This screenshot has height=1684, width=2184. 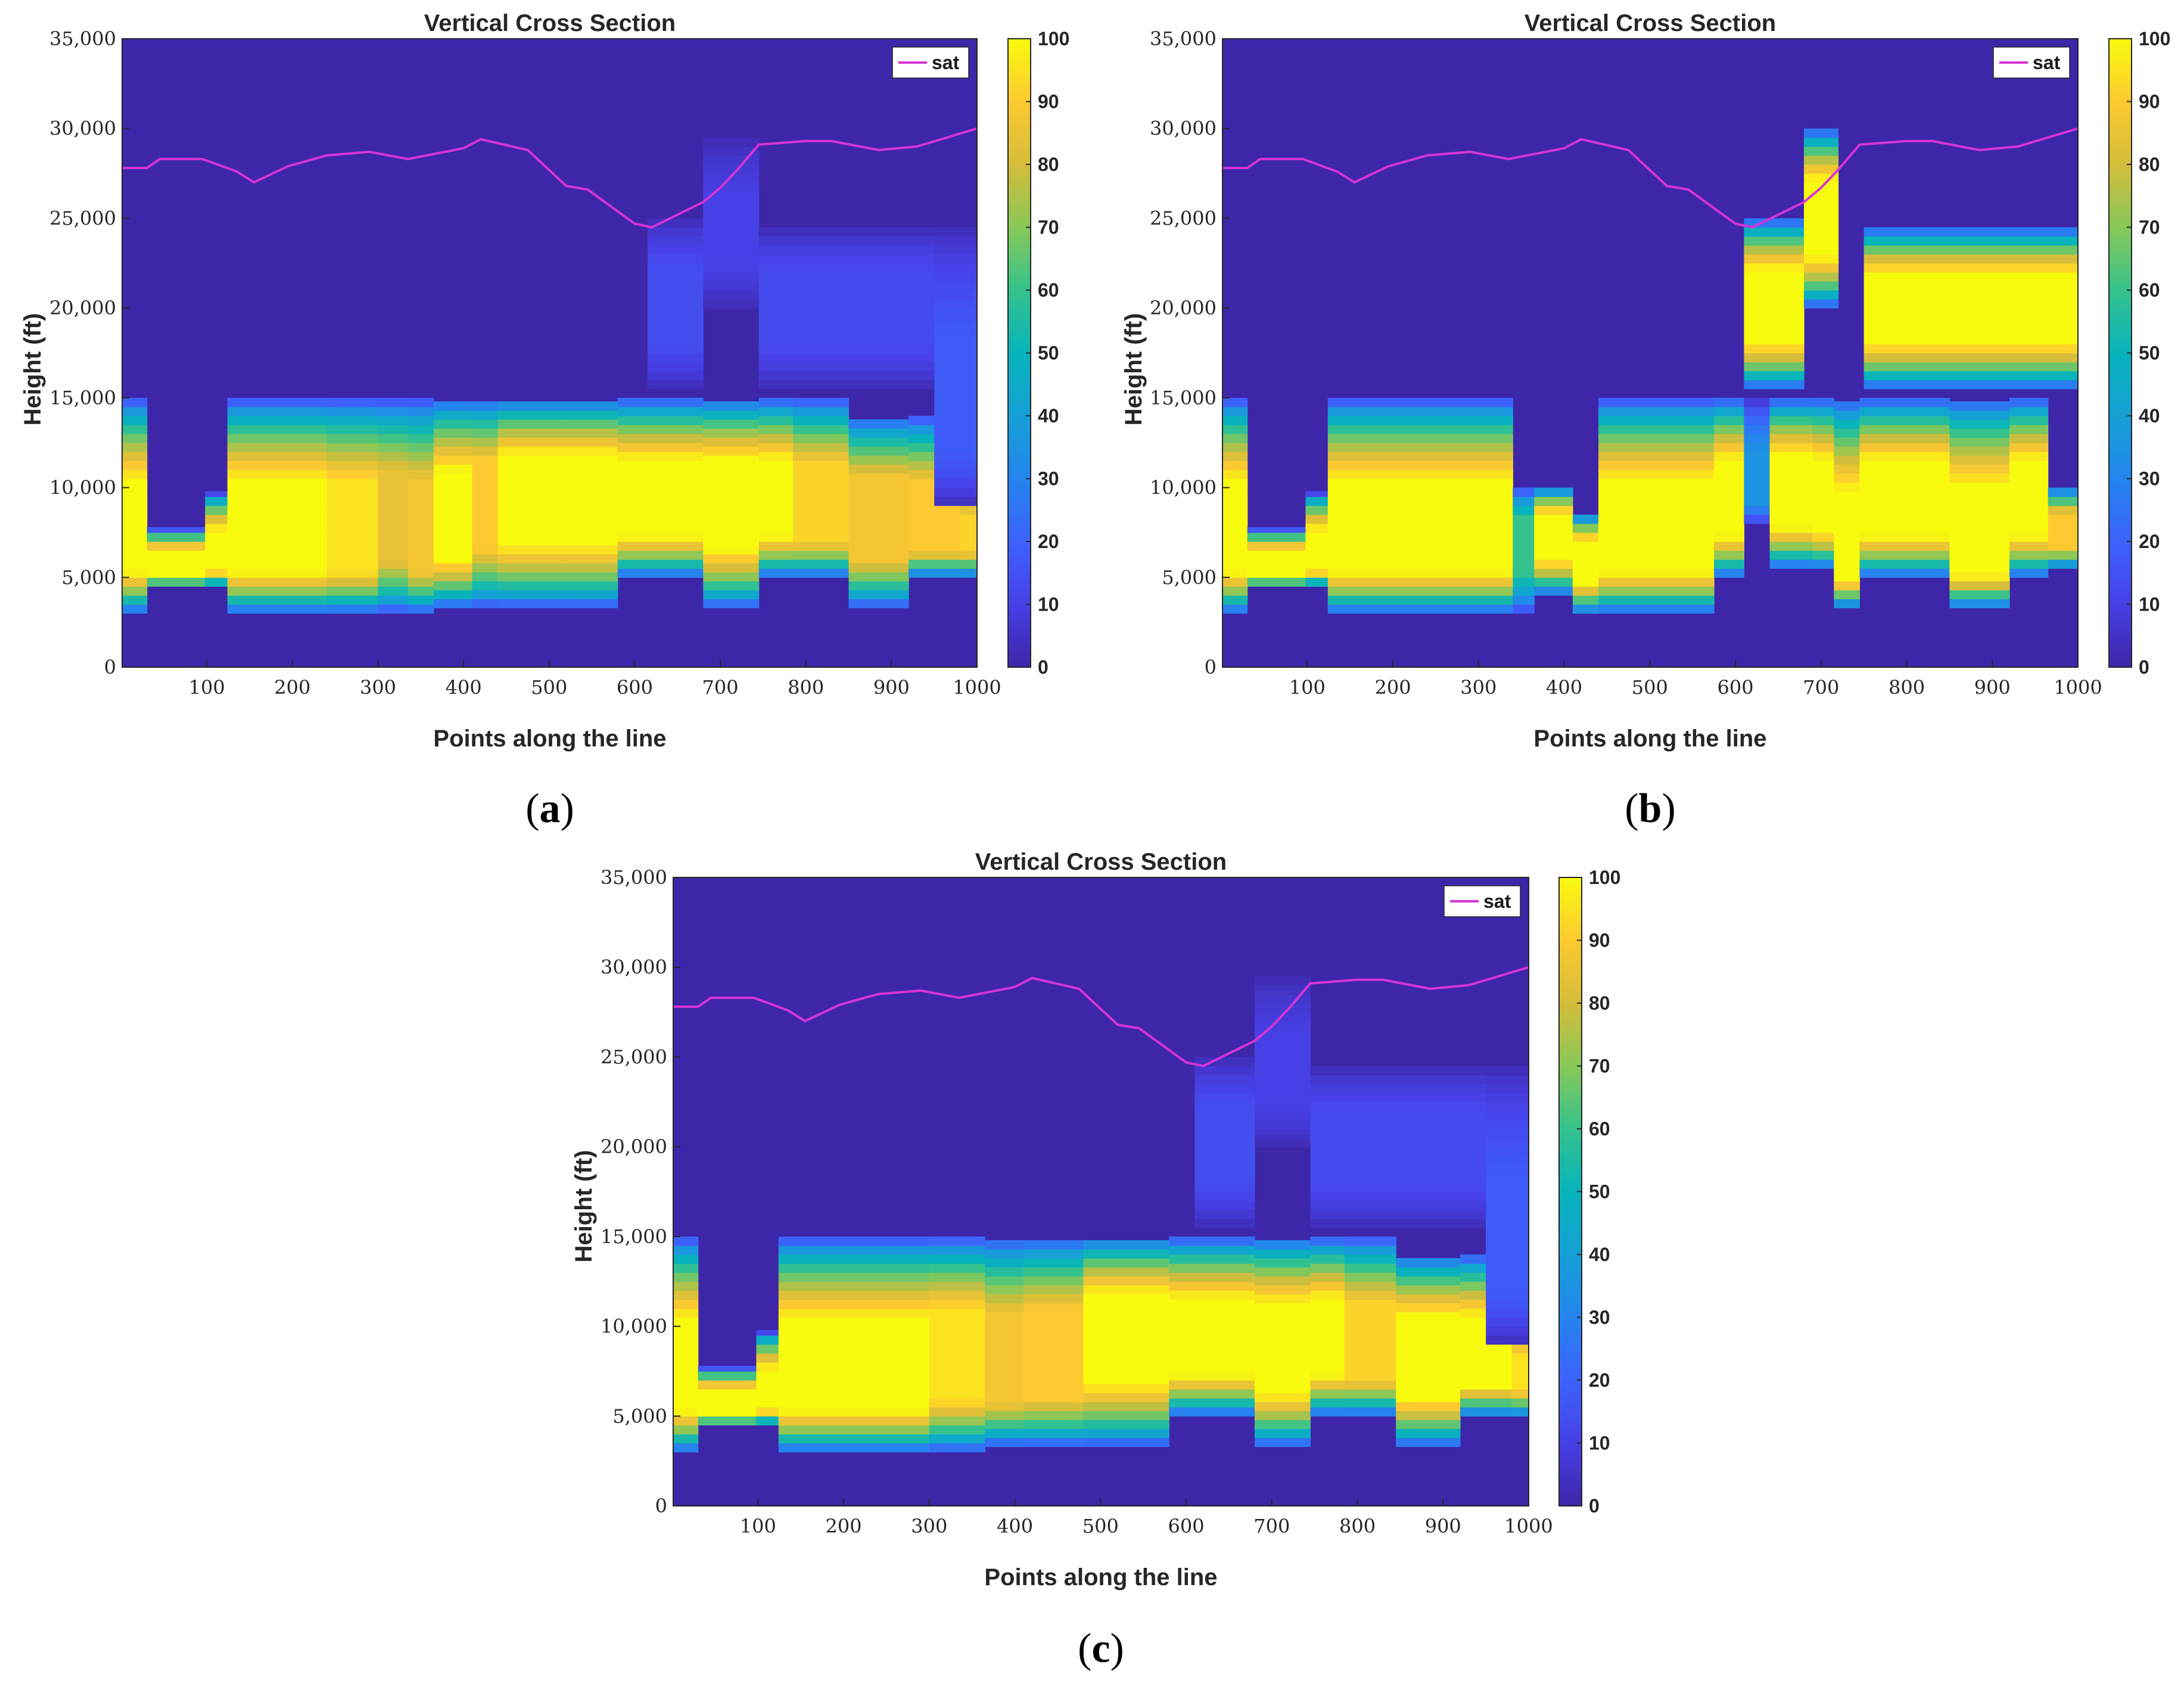 What do you see at coordinates (1101, 1648) in the screenshot?
I see `panel-caption: (c)` at bounding box center [1101, 1648].